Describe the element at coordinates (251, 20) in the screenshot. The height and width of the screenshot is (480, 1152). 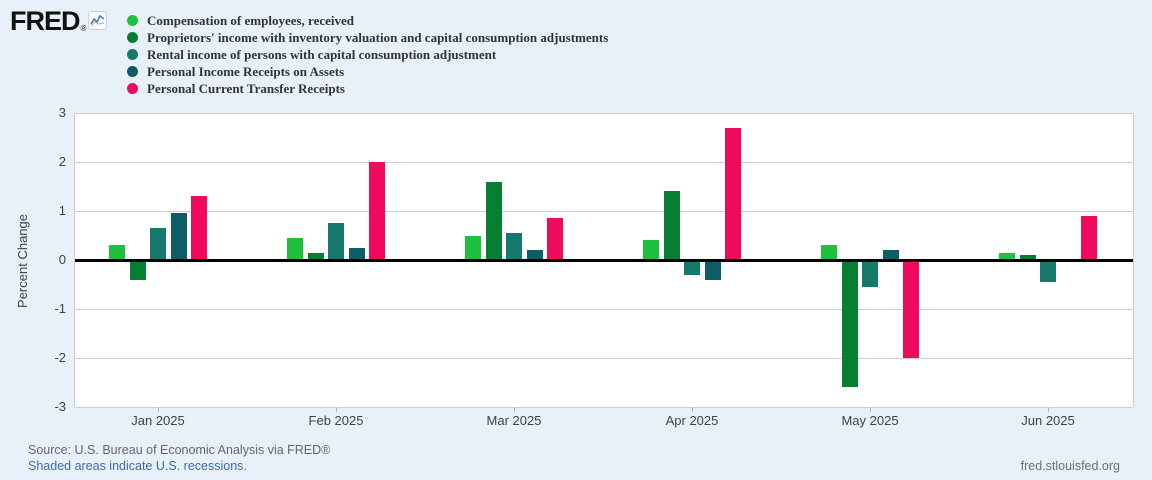
I see `legend-label: Compensation of employees, received` at that location.